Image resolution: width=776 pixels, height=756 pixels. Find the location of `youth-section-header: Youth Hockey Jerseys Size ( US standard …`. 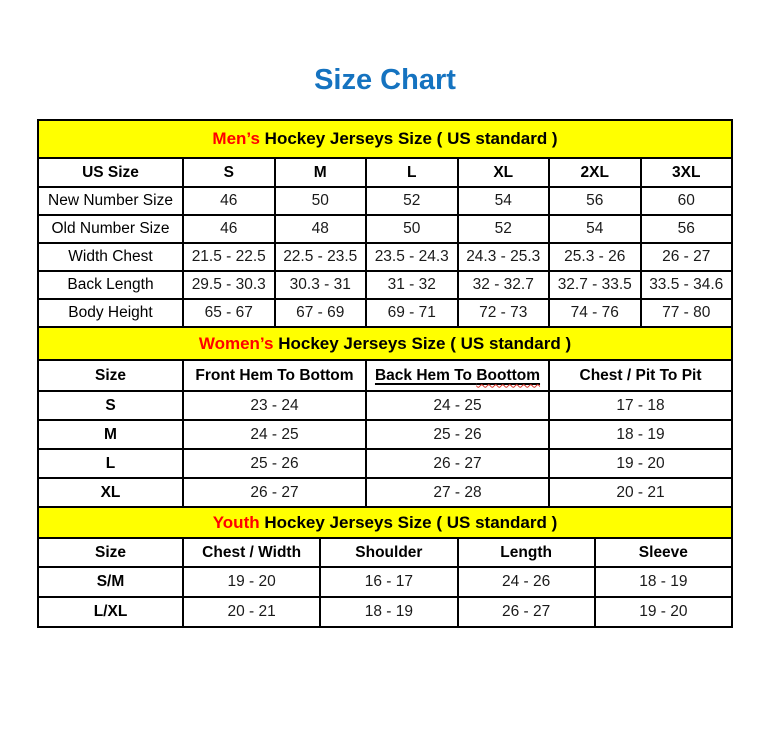

youth-section-header: Youth Hockey Jerseys Size ( US standard … is located at coordinates (385, 522).